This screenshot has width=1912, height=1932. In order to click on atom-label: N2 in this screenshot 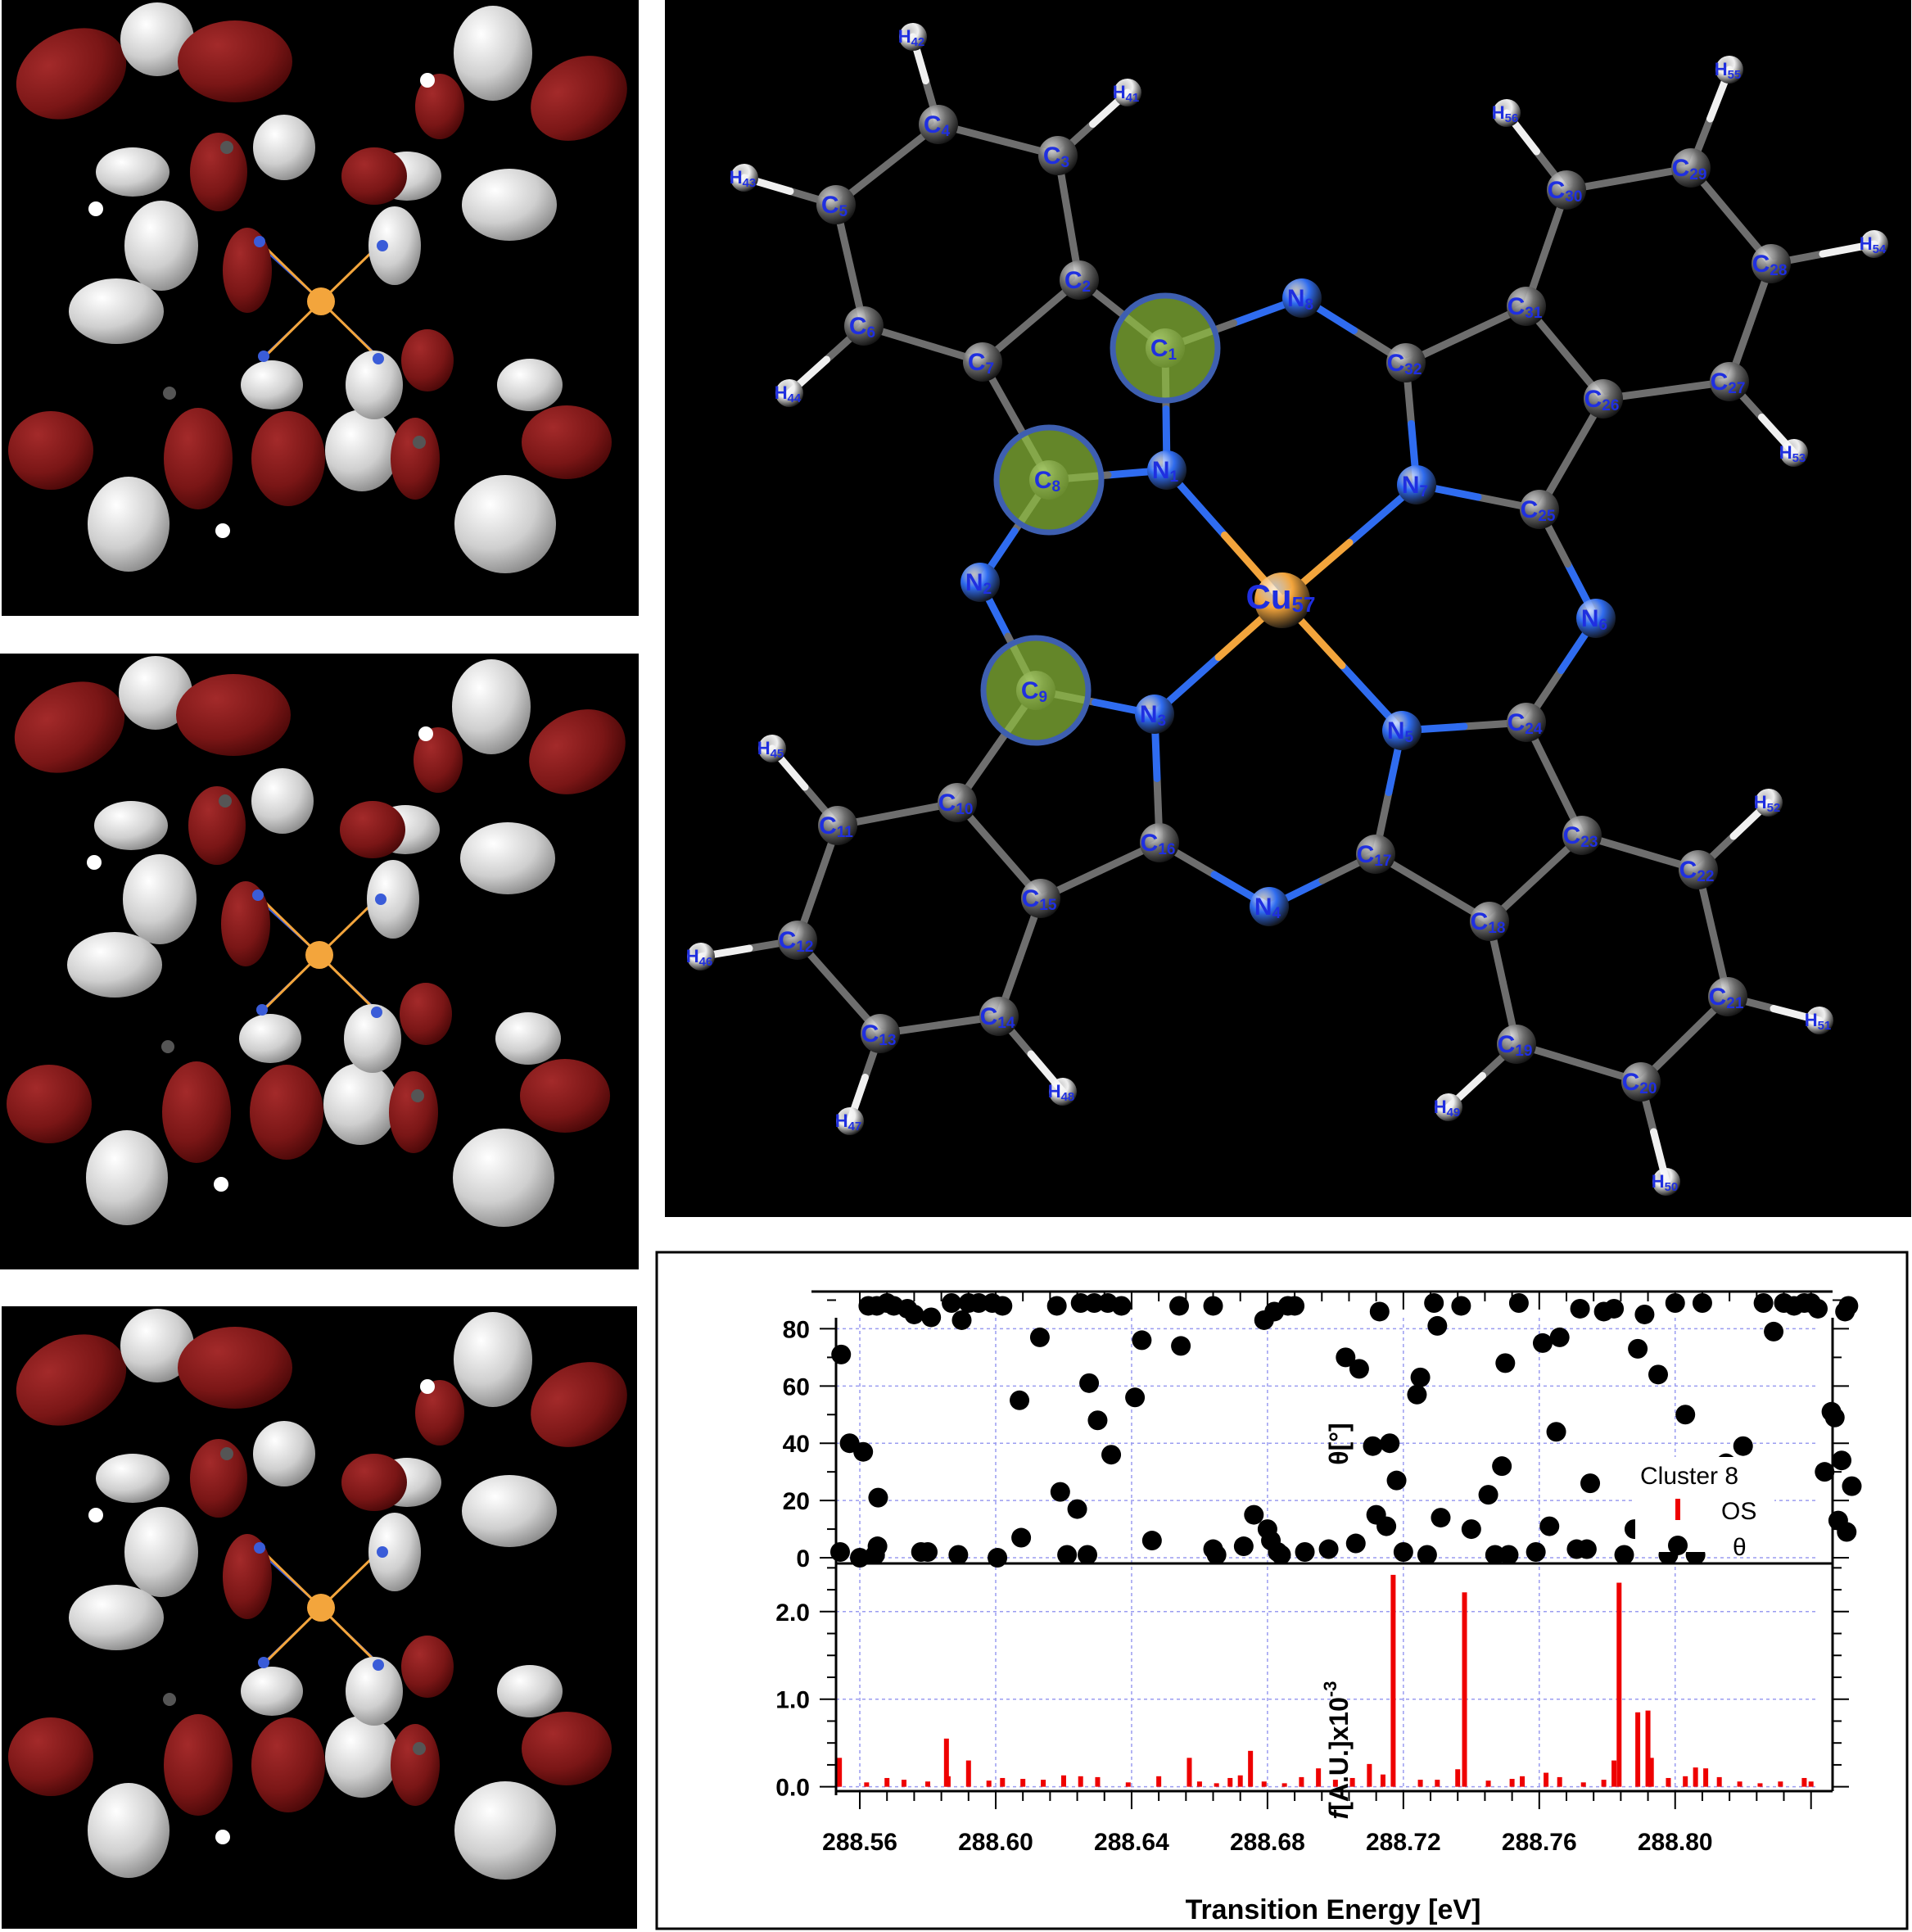, I will do `click(979, 584)`.